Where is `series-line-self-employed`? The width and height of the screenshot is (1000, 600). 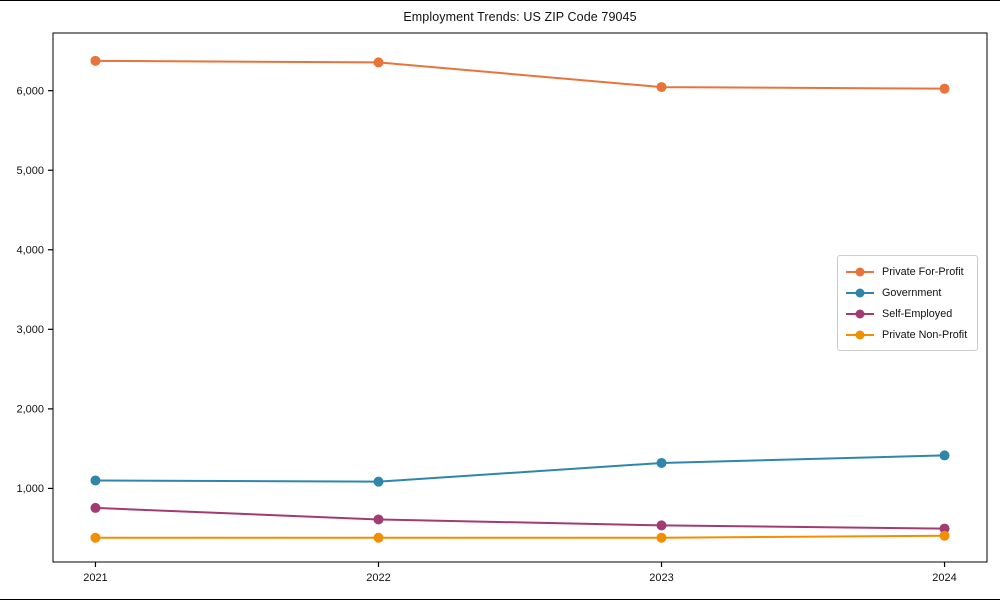
series-line-self-employed is located at coordinates (520, 518).